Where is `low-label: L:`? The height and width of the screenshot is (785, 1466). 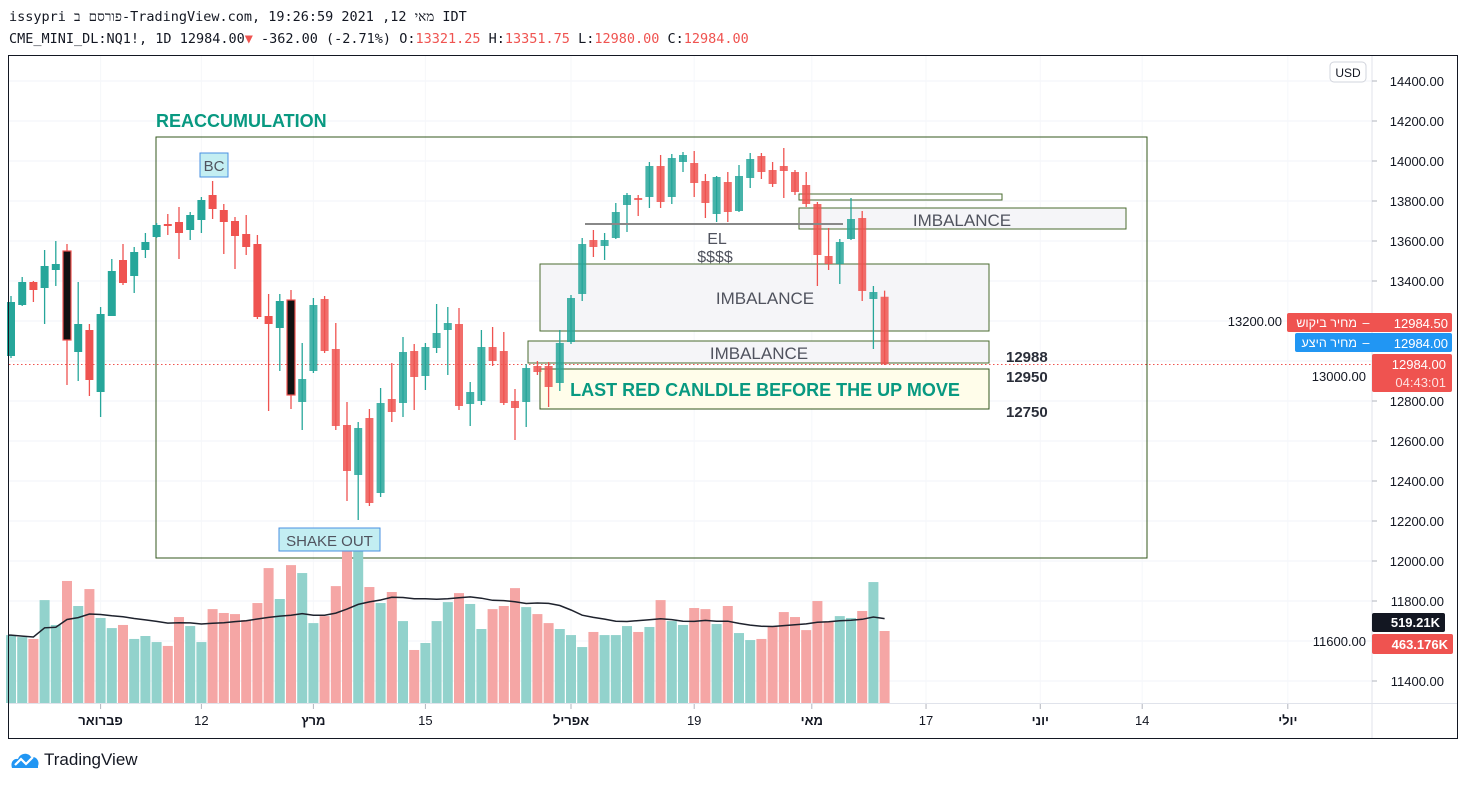
low-label: L: is located at coordinates (586, 39).